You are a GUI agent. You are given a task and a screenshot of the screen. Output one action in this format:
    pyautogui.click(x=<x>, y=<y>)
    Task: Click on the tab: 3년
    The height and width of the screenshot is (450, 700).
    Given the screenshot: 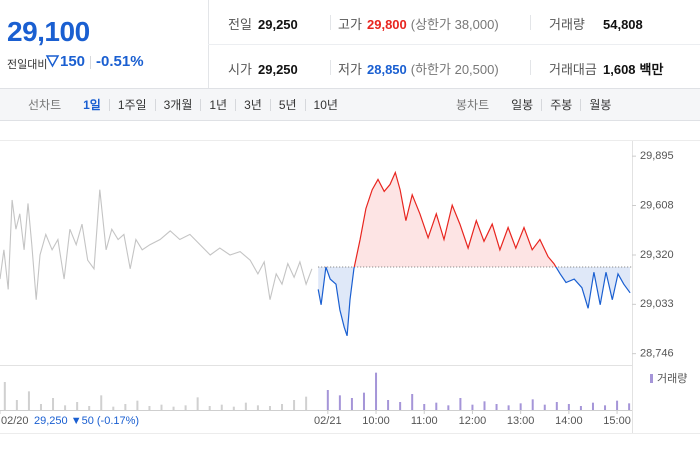 What is the action you would take?
    pyautogui.click(x=252, y=104)
    